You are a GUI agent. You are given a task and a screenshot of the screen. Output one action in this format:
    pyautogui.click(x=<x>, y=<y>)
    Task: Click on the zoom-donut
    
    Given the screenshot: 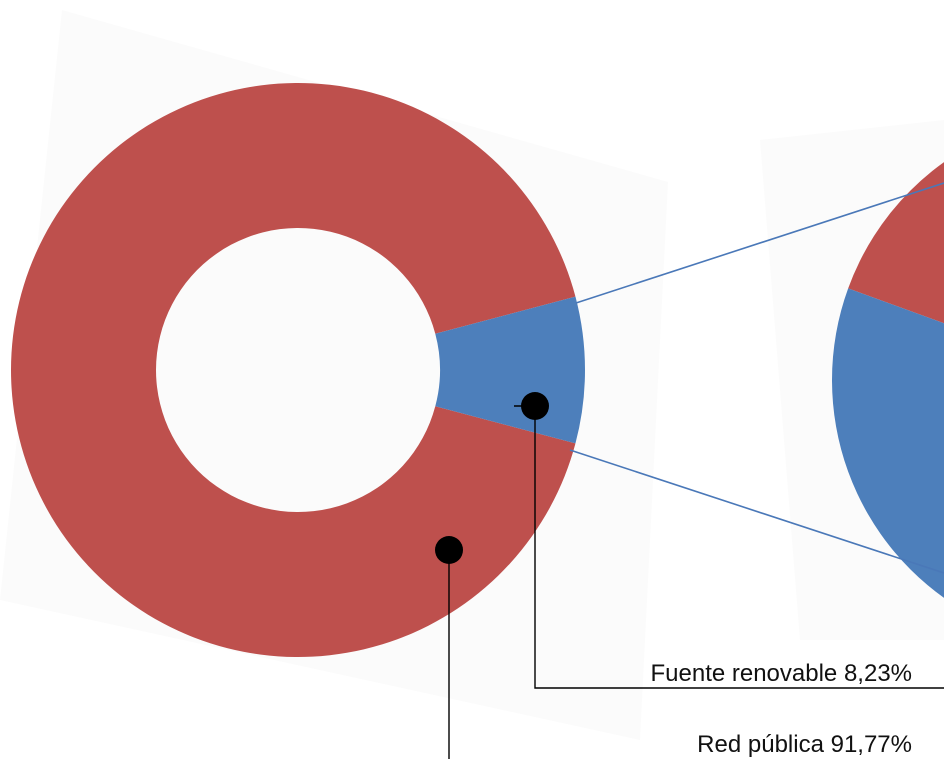 What is the action you would take?
    pyautogui.click(x=888, y=380)
    